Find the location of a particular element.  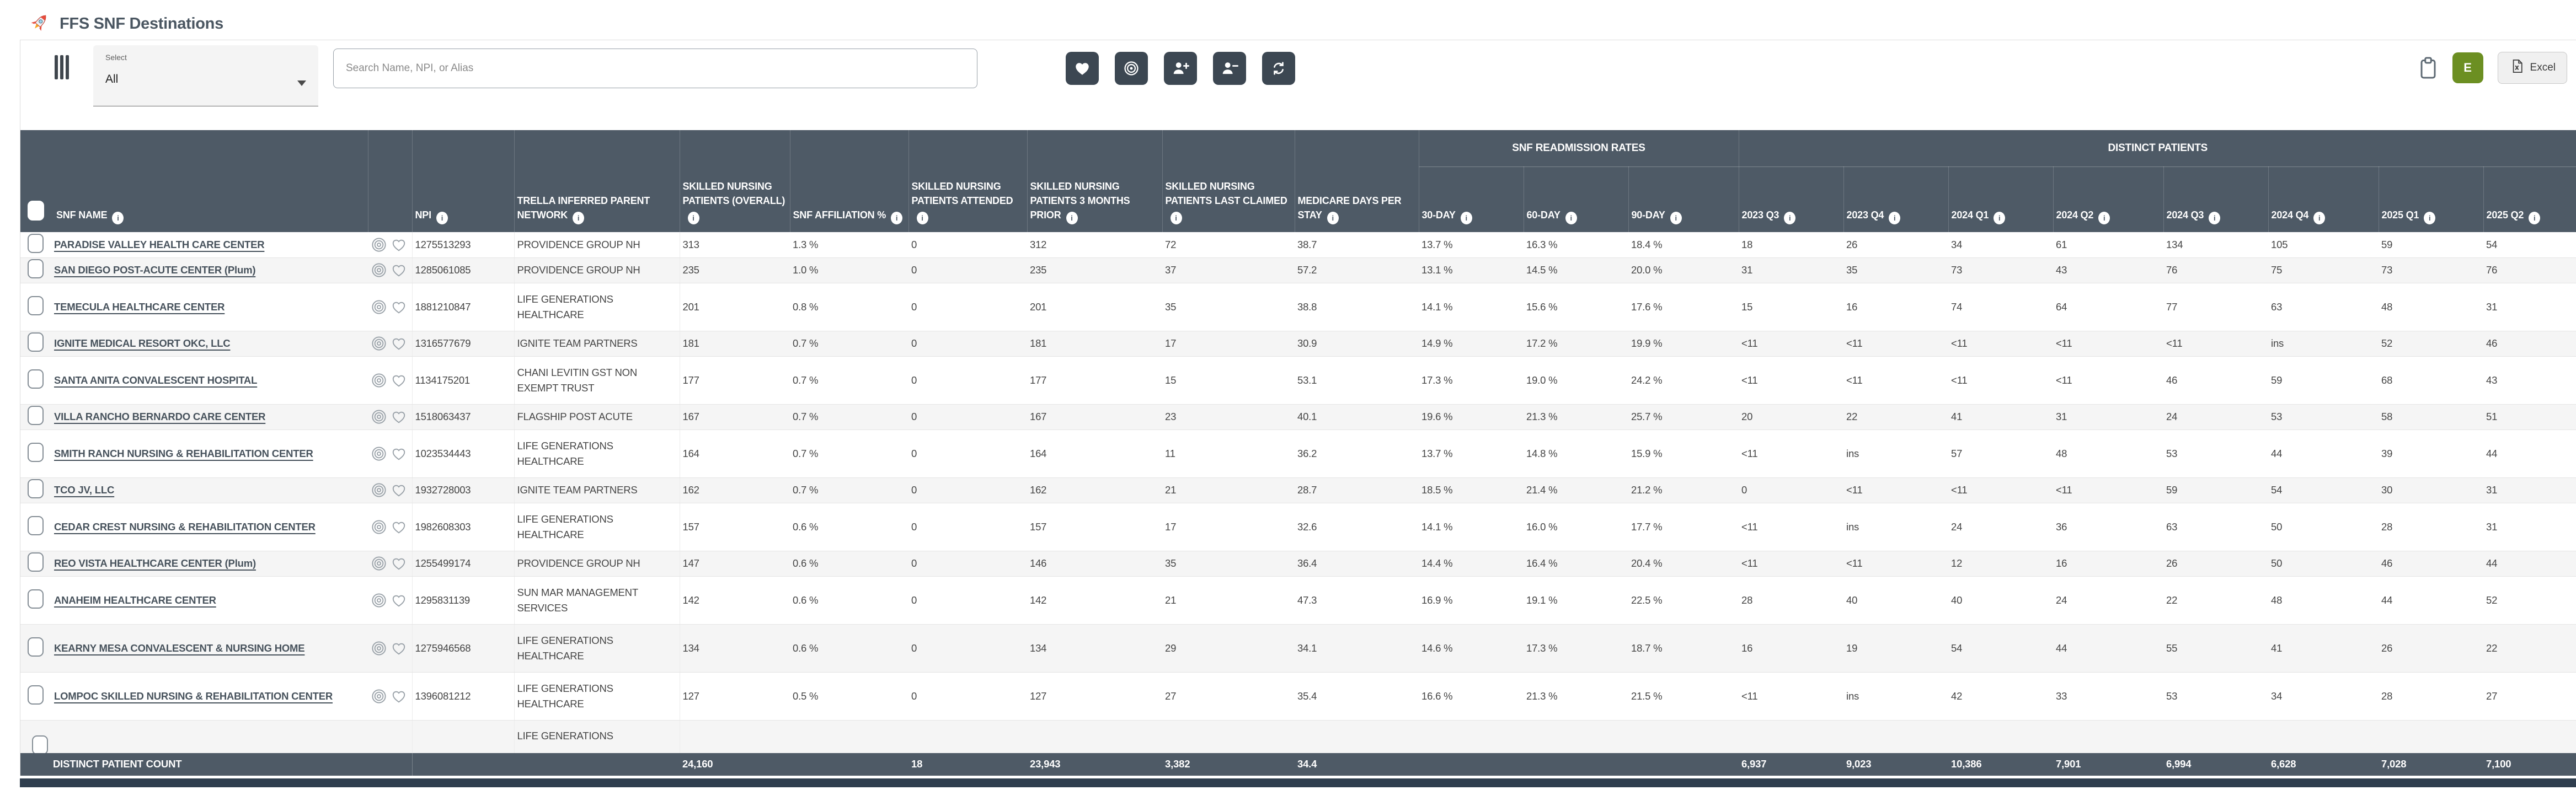

snf-name-link: SAN DIEGO POST-ACUTE CENTER (Plum) is located at coordinates (155, 270).